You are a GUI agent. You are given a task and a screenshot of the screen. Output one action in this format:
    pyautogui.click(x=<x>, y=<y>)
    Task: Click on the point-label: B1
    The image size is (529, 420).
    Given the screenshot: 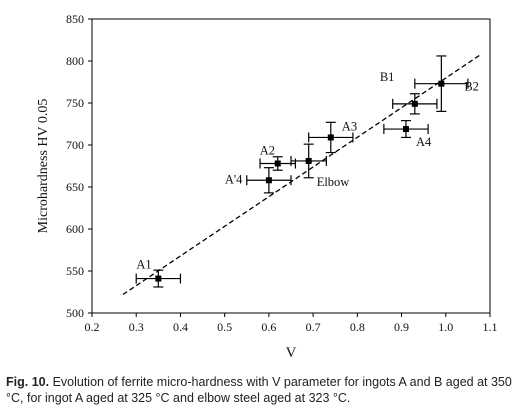 What is the action you would take?
    pyautogui.click(x=387, y=77)
    